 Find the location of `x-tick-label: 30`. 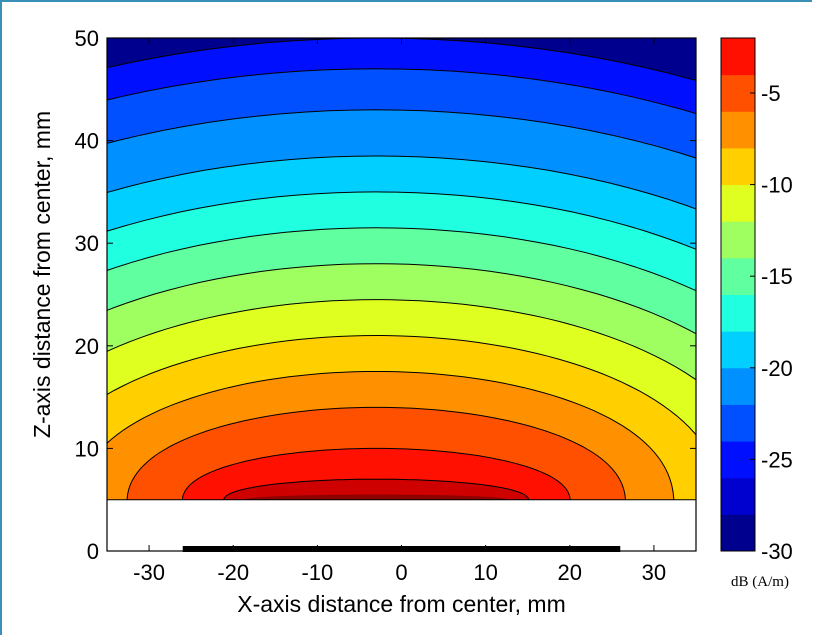

x-tick-label: 30 is located at coordinates (654, 572).